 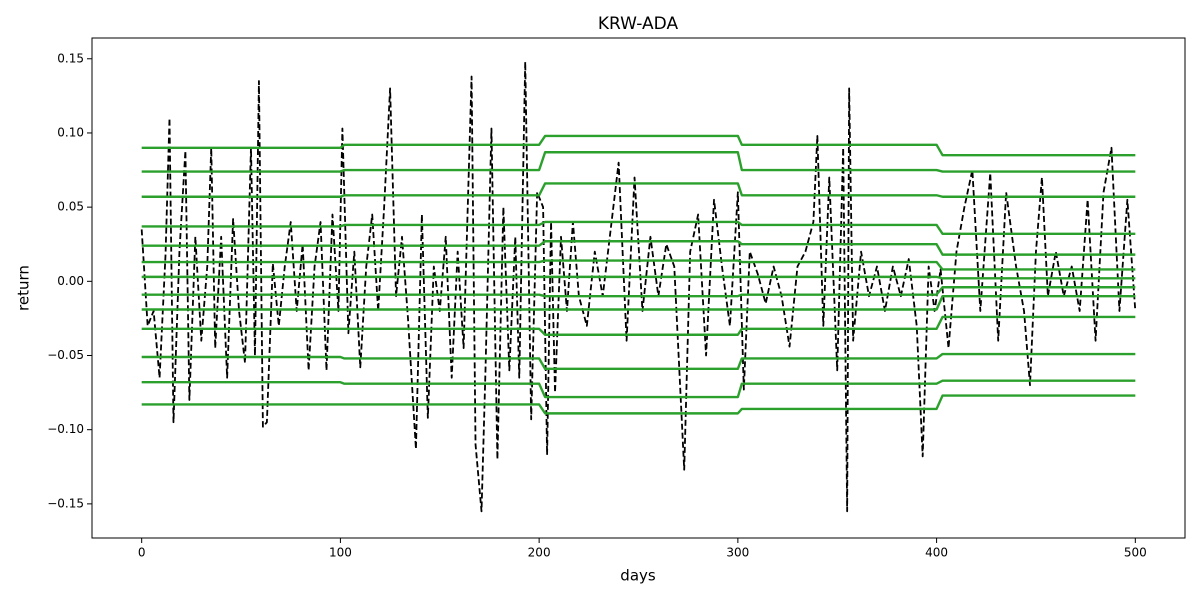 What do you see at coordinates (539, 553) in the screenshot?
I see `x-tick-label: 200` at bounding box center [539, 553].